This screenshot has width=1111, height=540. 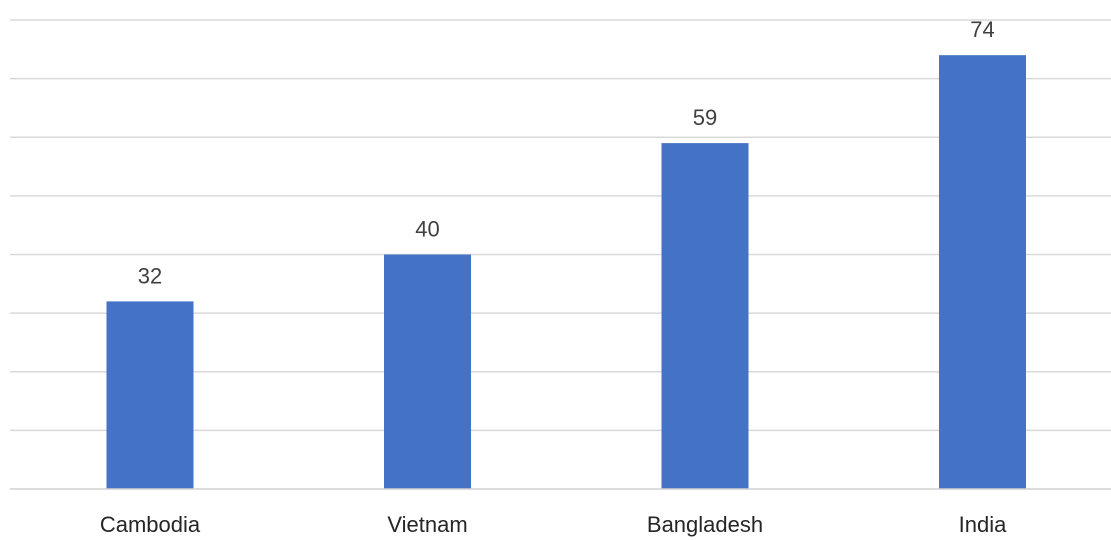 I want to click on bar-india, so click(x=982, y=272).